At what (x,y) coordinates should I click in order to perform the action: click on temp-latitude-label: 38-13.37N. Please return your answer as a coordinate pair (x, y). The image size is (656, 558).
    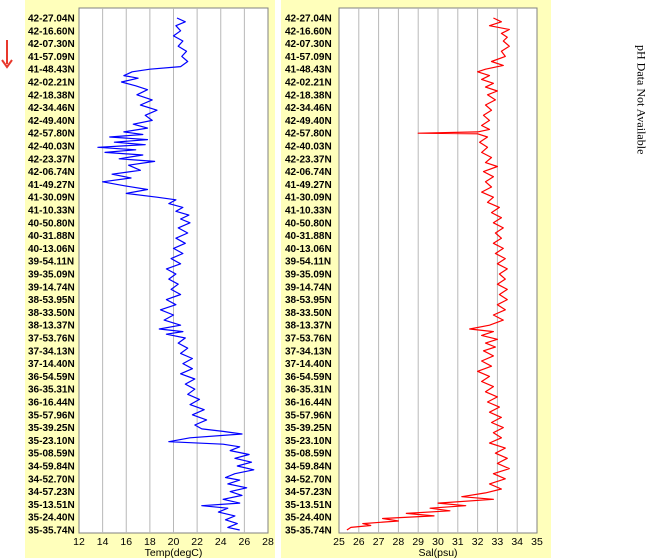
    Looking at the image, I should click on (51, 326).